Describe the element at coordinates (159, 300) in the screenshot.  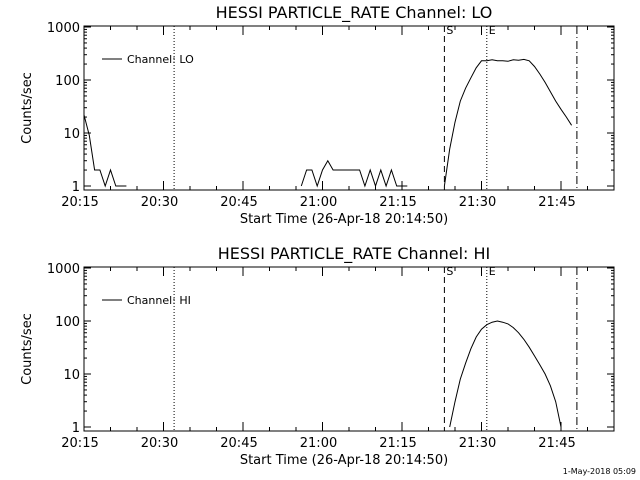
I see `legend-entry: Channel: HI` at that location.